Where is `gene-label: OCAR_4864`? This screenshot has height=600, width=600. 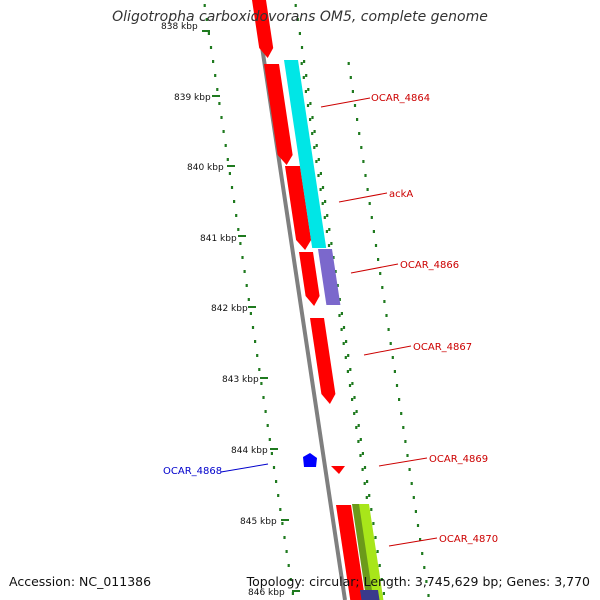 gene-label: OCAR_4864 is located at coordinates (400, 98).